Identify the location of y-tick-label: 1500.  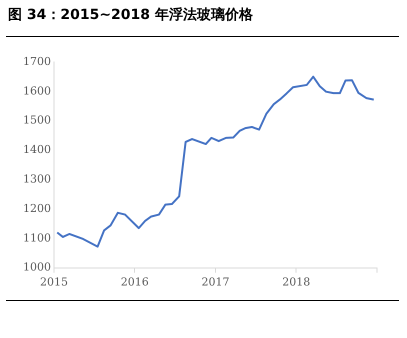
(36, 120).